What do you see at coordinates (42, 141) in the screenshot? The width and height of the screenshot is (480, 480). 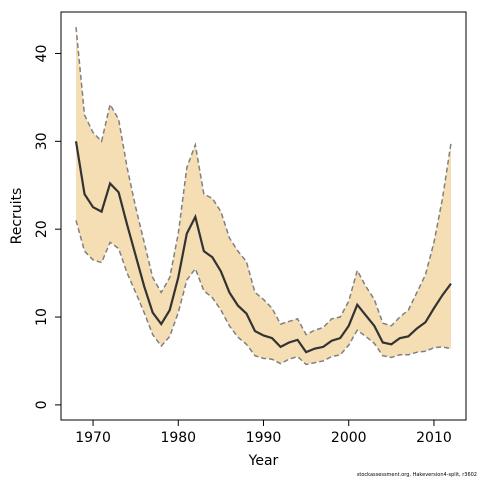 I see `y-tick-label: 30` at bounding box center [42, 141].